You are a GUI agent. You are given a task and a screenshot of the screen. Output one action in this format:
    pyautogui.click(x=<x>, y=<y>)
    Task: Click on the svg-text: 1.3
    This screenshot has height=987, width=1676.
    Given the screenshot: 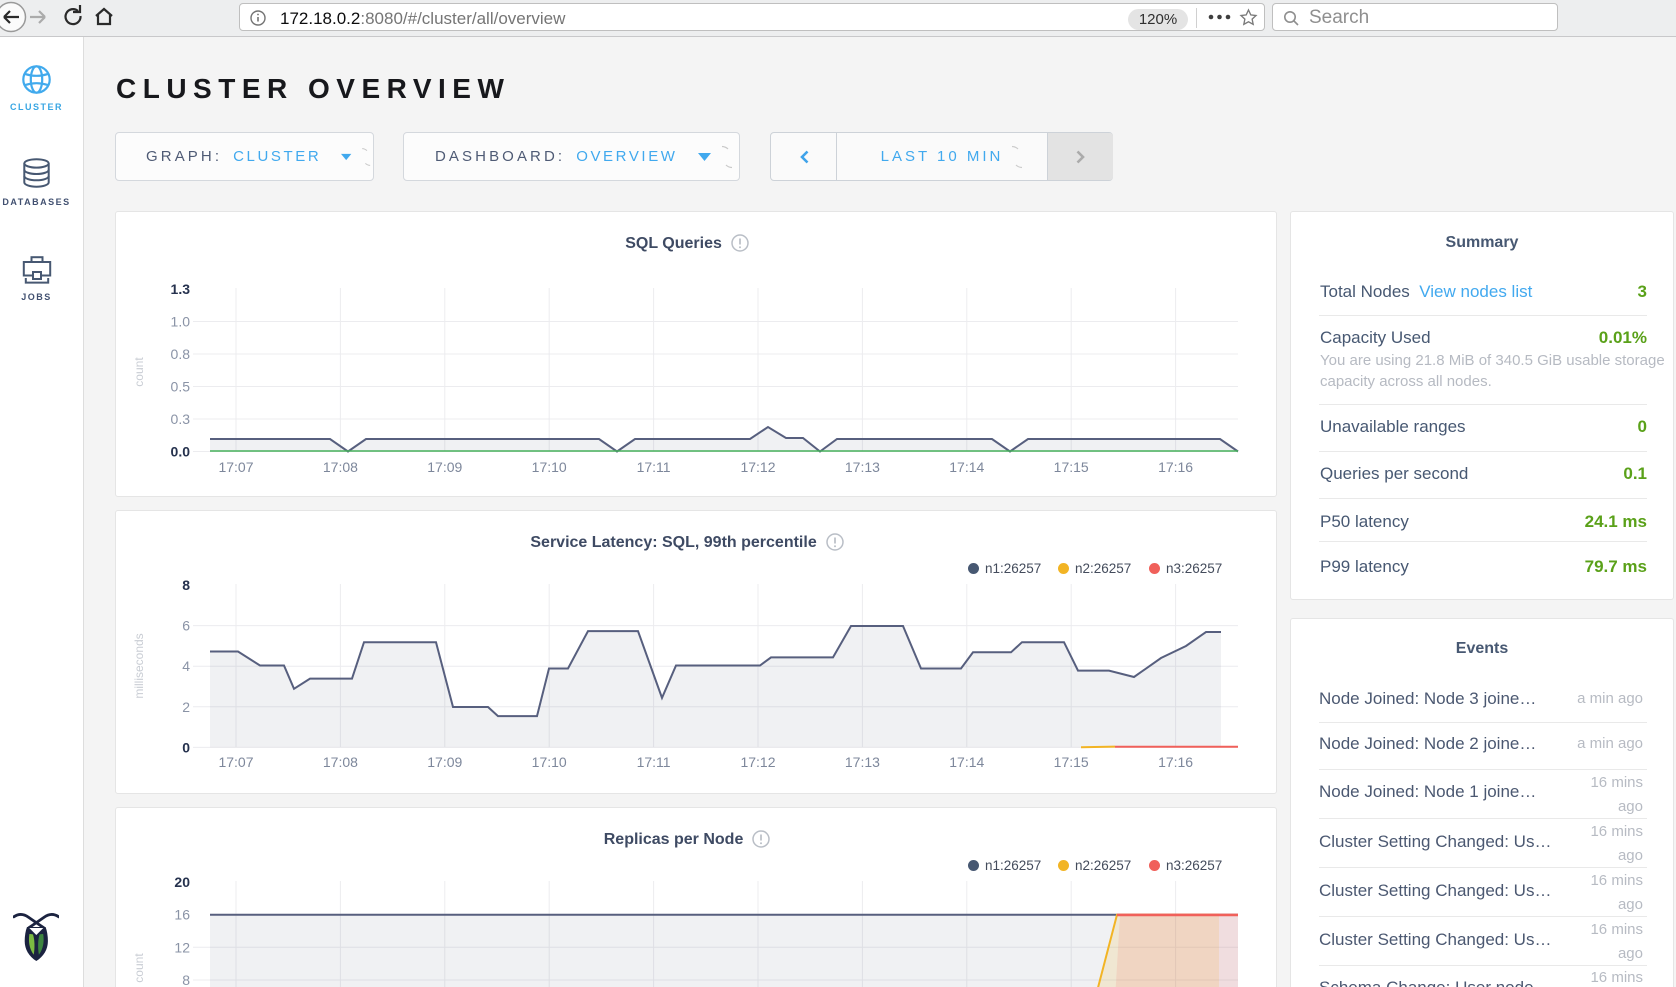 What is the action you would take?
    pyautogui.click(x=181, y=289)
    